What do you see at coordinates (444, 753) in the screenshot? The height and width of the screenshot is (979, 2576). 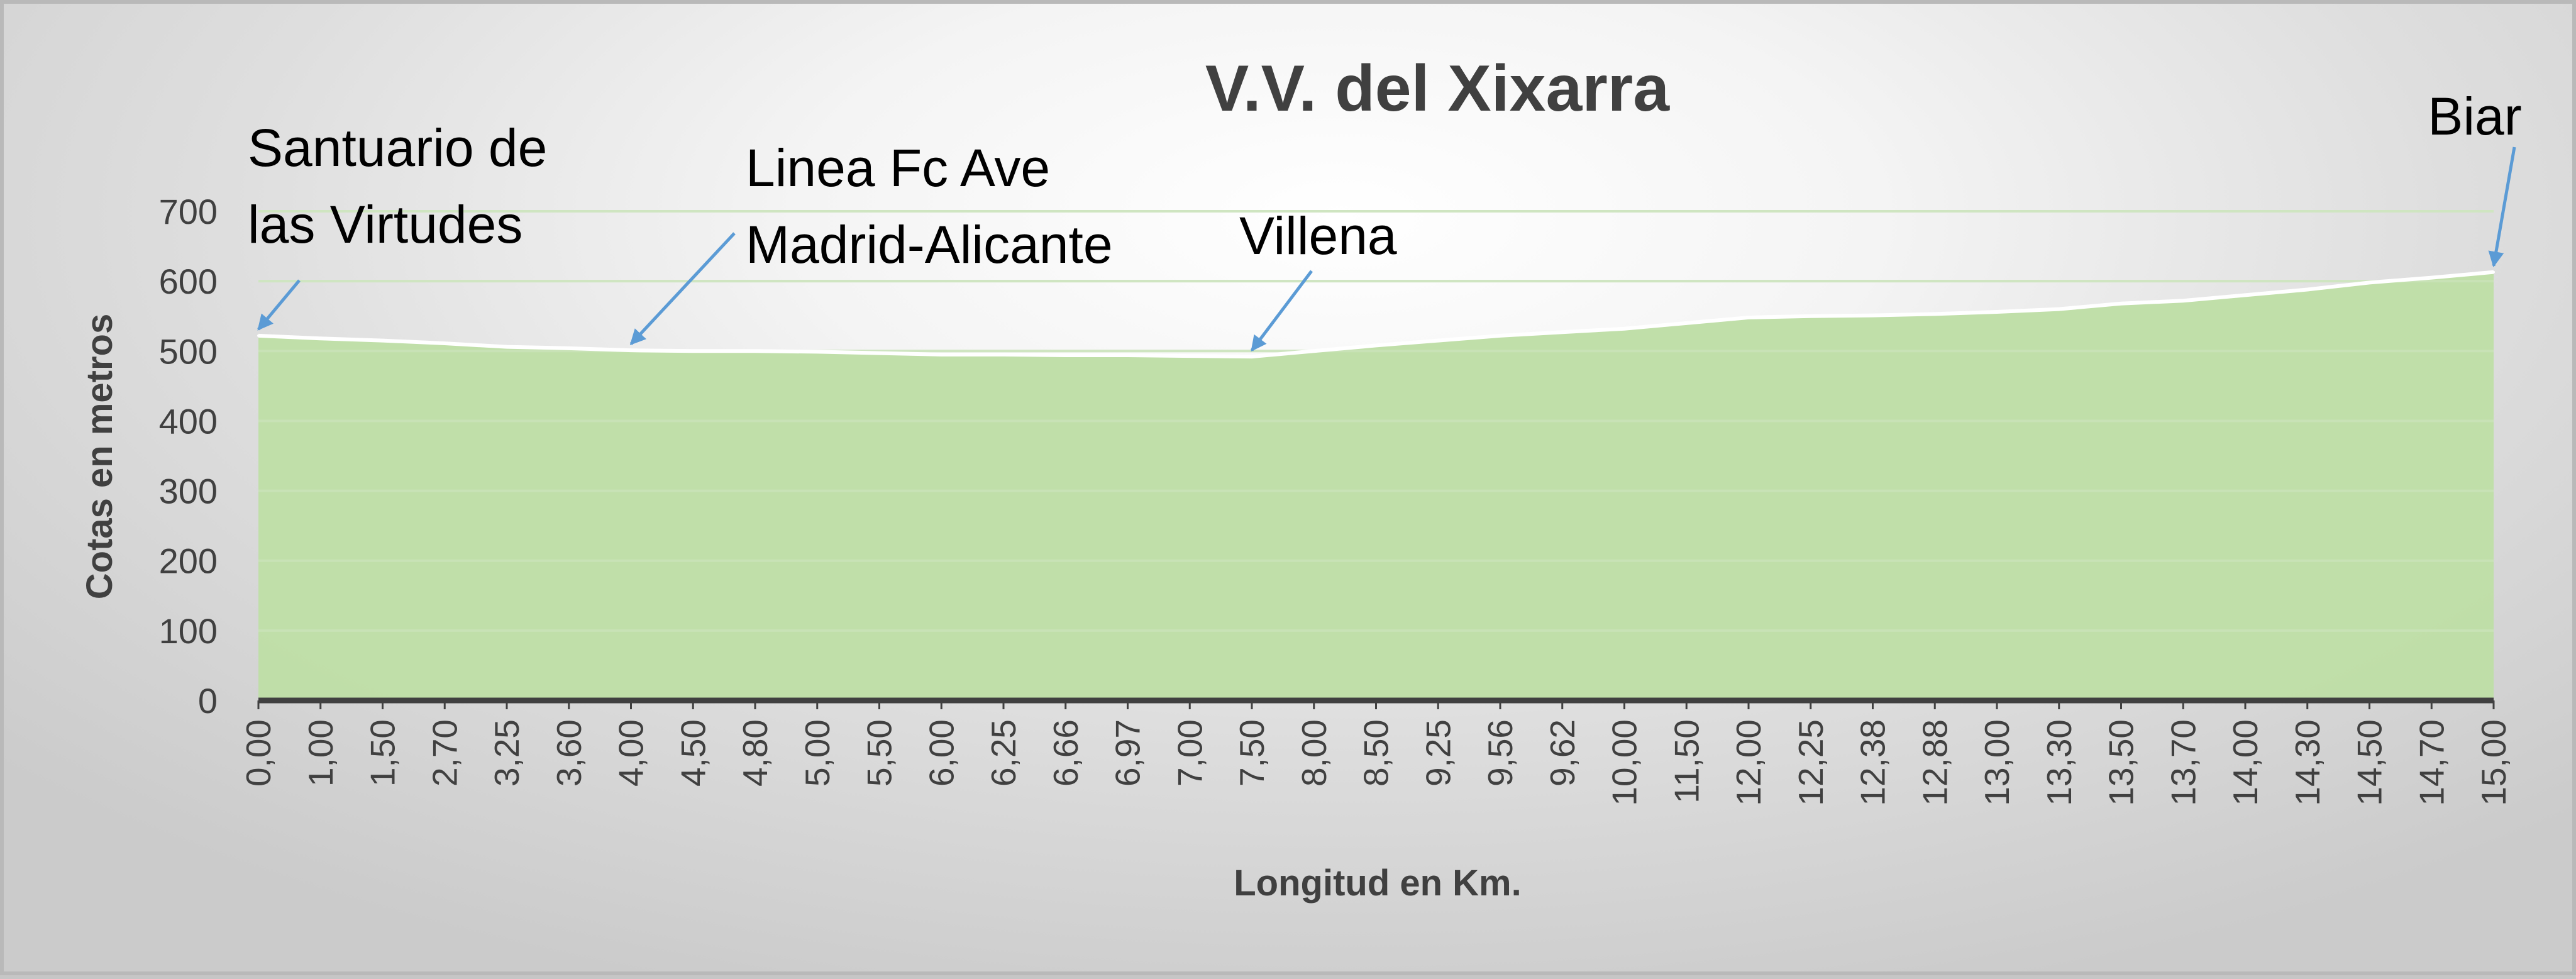 I see `x-tick-label: 2,70` at bounding box center [444, 753].